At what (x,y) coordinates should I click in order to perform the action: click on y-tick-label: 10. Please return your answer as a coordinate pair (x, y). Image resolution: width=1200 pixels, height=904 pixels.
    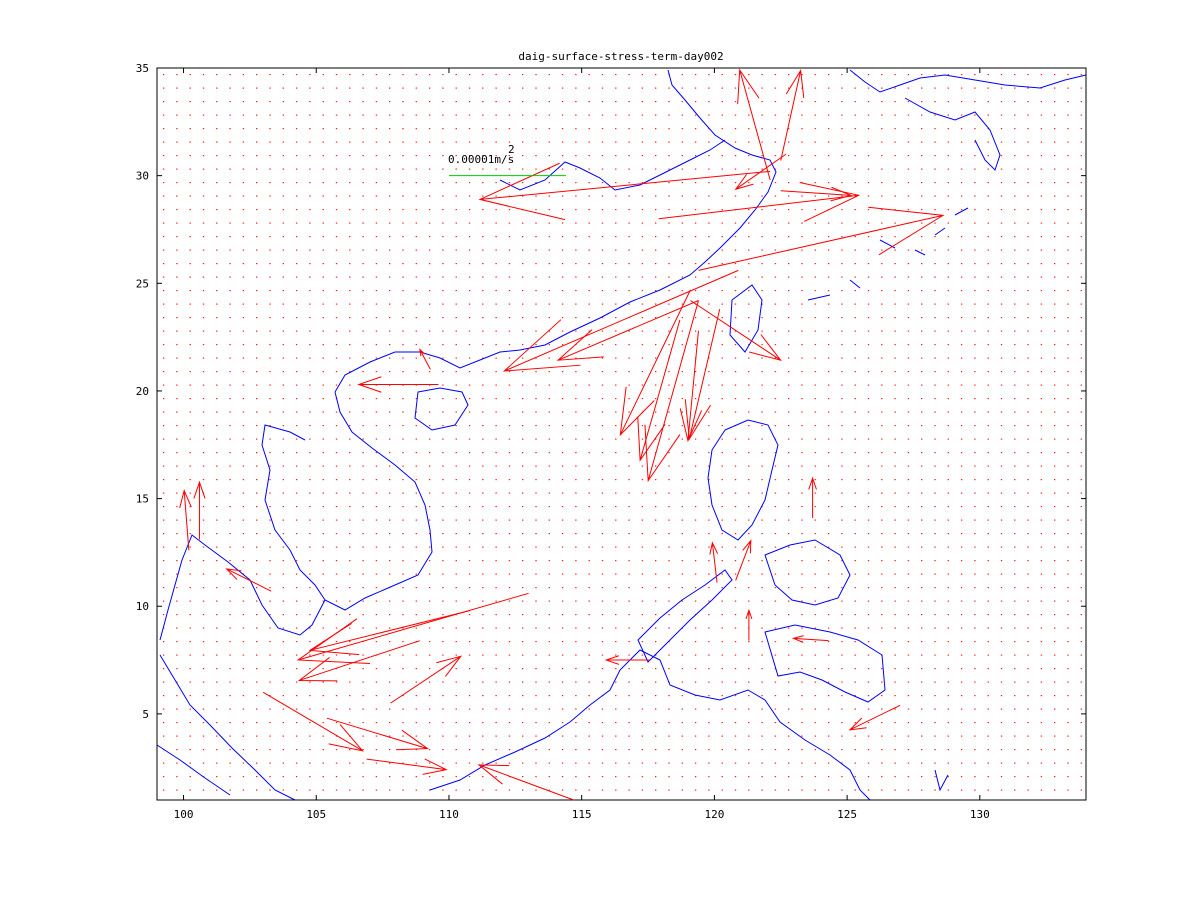
    Looking at the image, I should click on (142, 606).